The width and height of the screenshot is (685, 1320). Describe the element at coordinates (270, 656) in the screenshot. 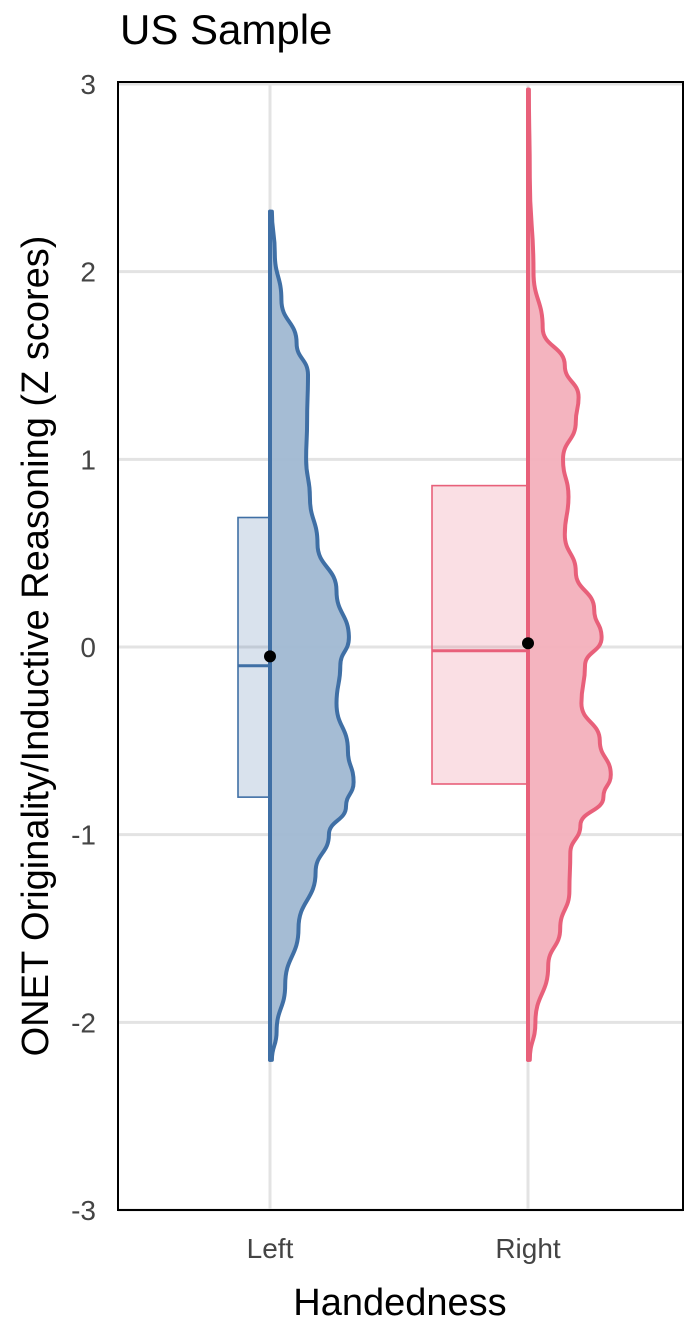

I see `mean-point-left` at that location.